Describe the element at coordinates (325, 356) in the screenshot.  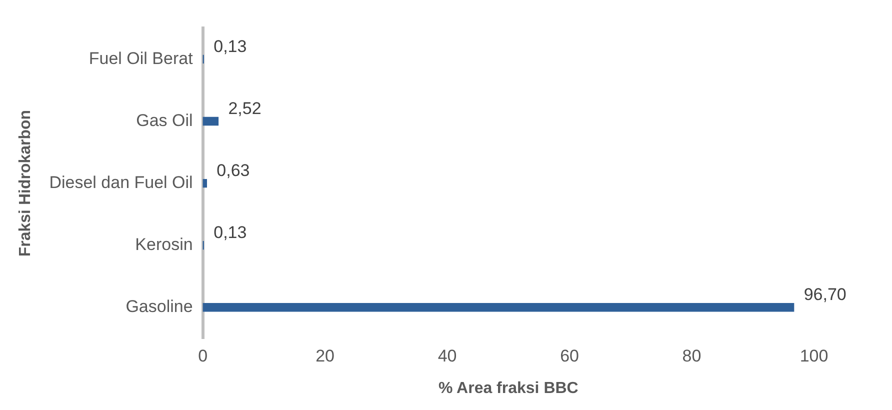
I see `x-tick-label: 20` at that location.